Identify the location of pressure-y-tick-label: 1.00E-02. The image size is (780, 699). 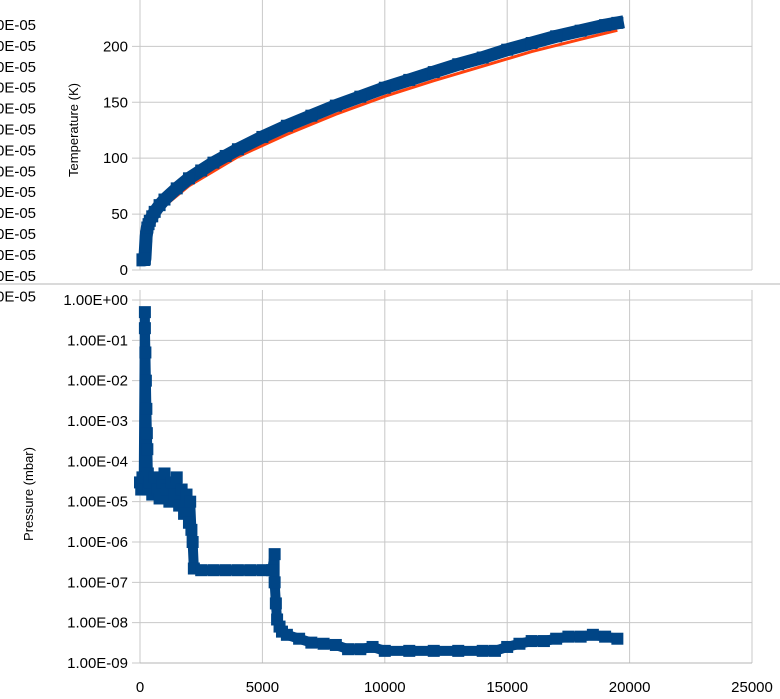
(97, 381).